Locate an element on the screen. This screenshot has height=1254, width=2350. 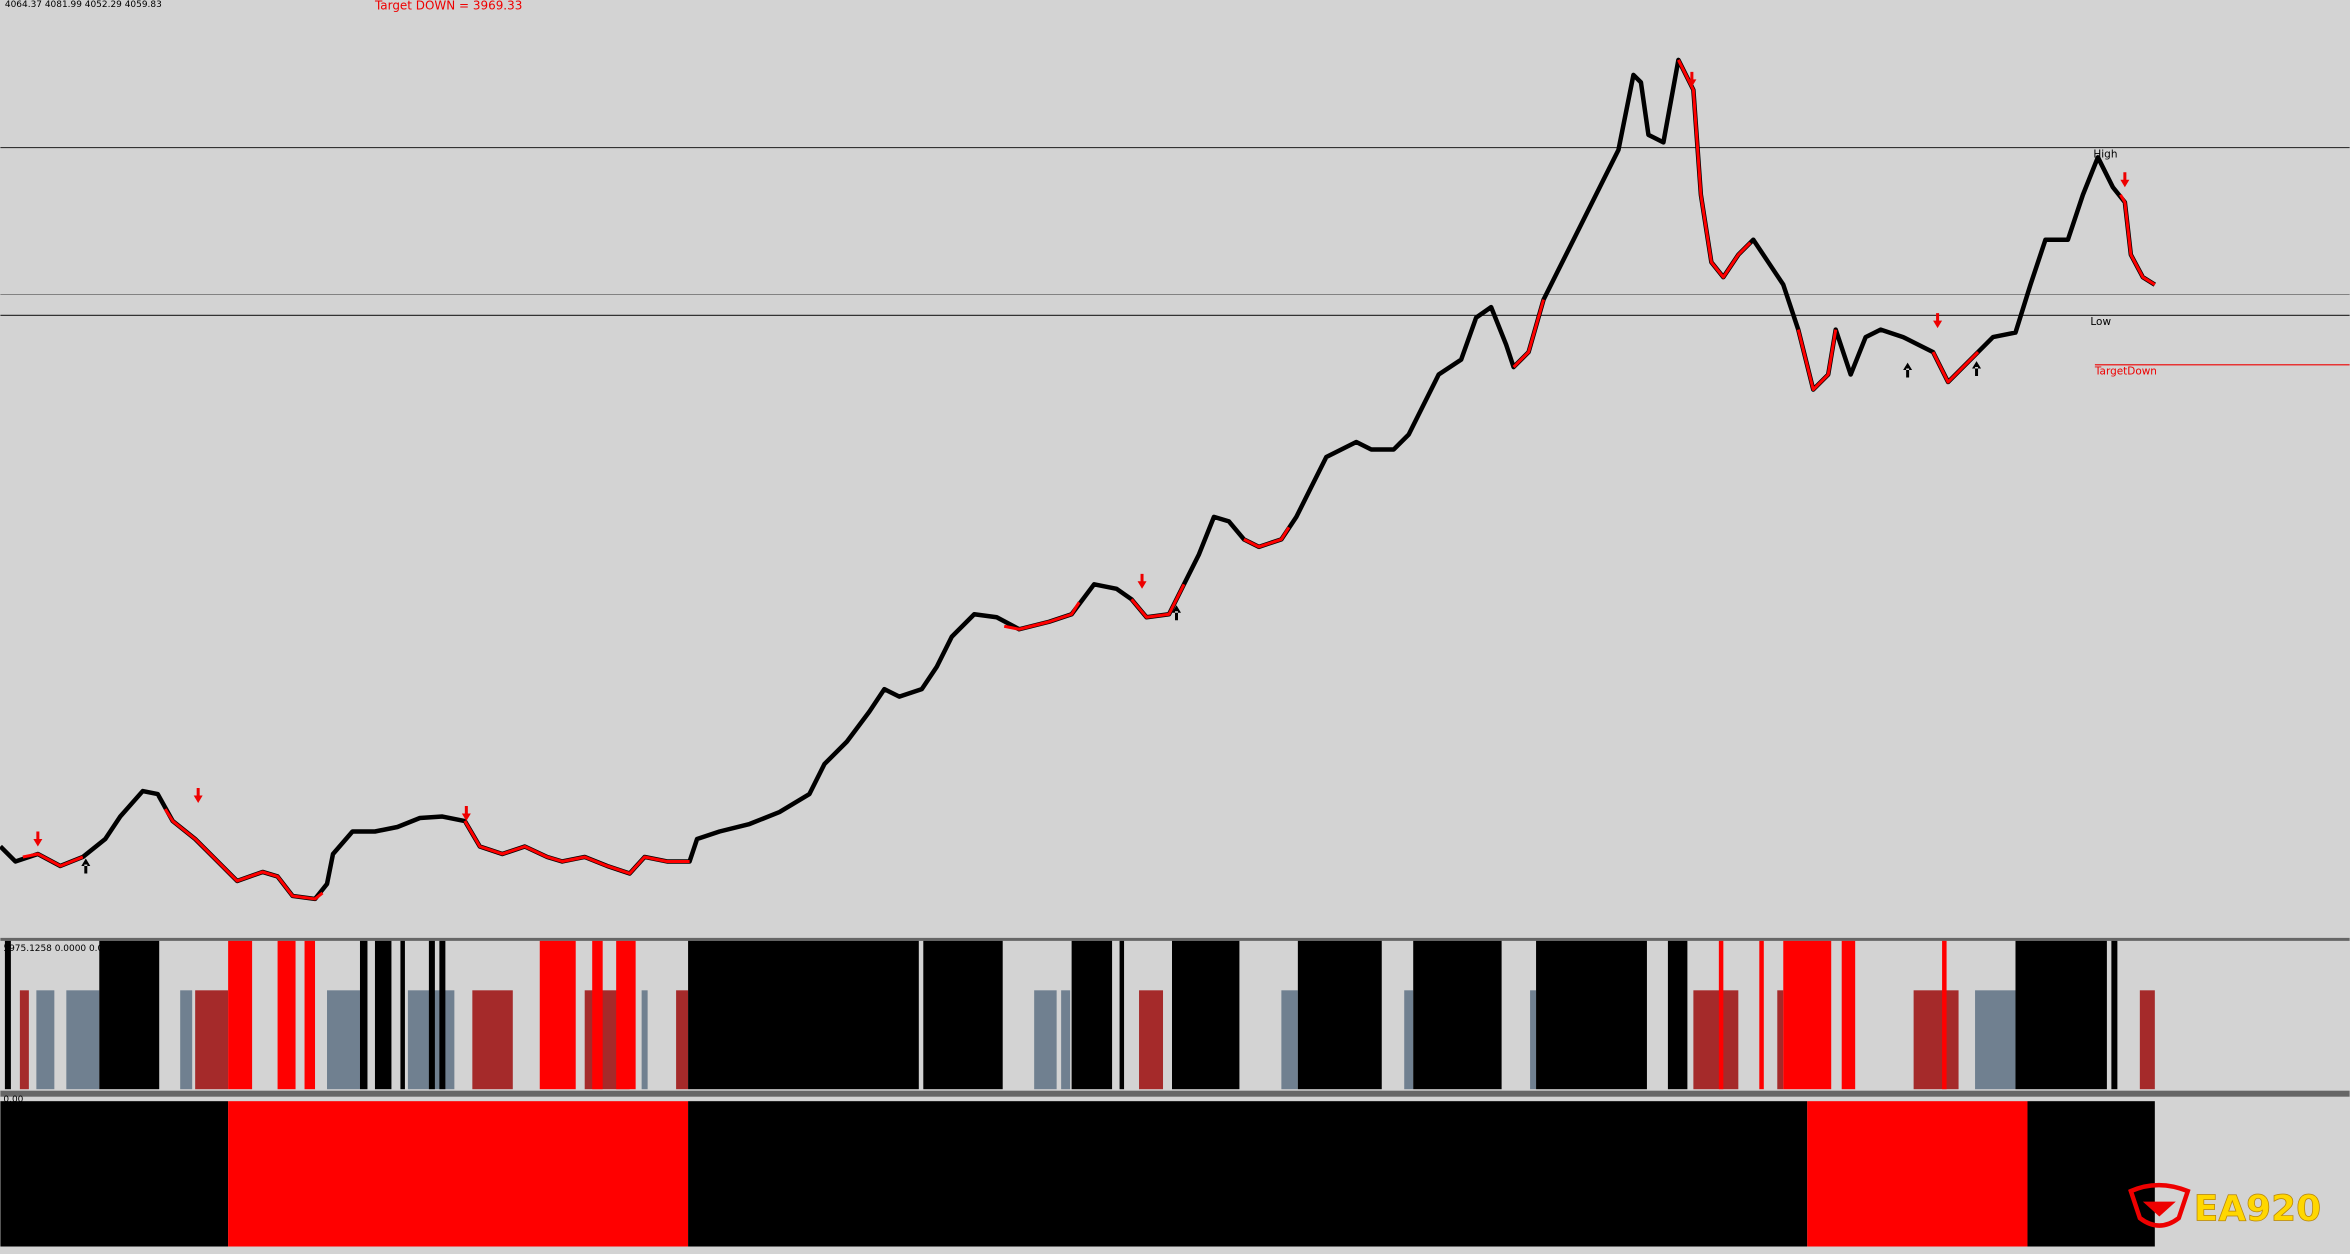
indicator-panel-2: 0.00 is located at coordinates (1077, 1171).